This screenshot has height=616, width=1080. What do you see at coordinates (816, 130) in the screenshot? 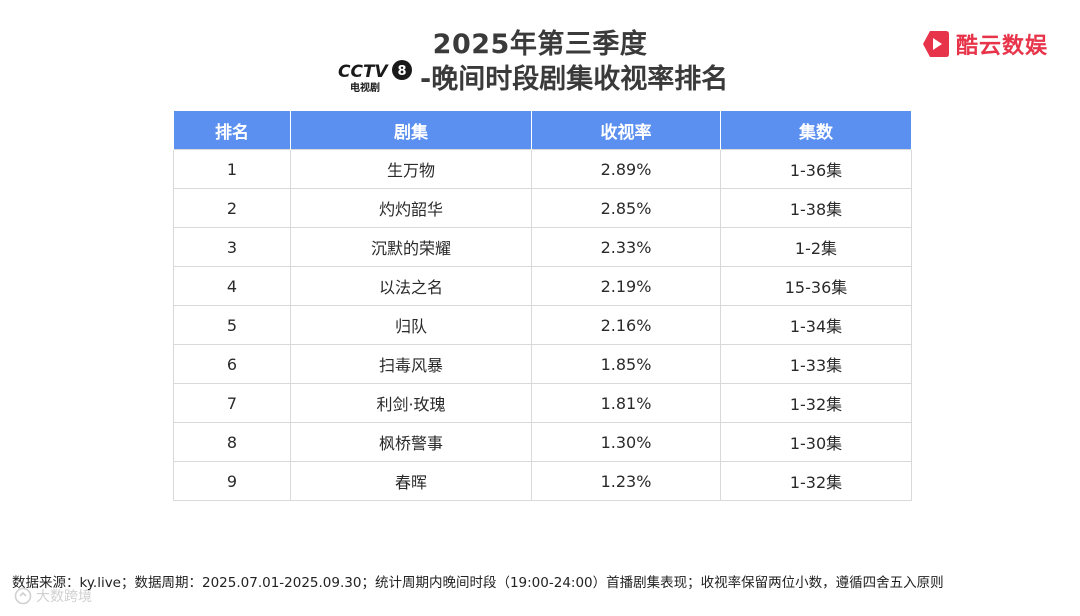
I see `column-header-episodes: 集数` at bounding box center [816, 130].